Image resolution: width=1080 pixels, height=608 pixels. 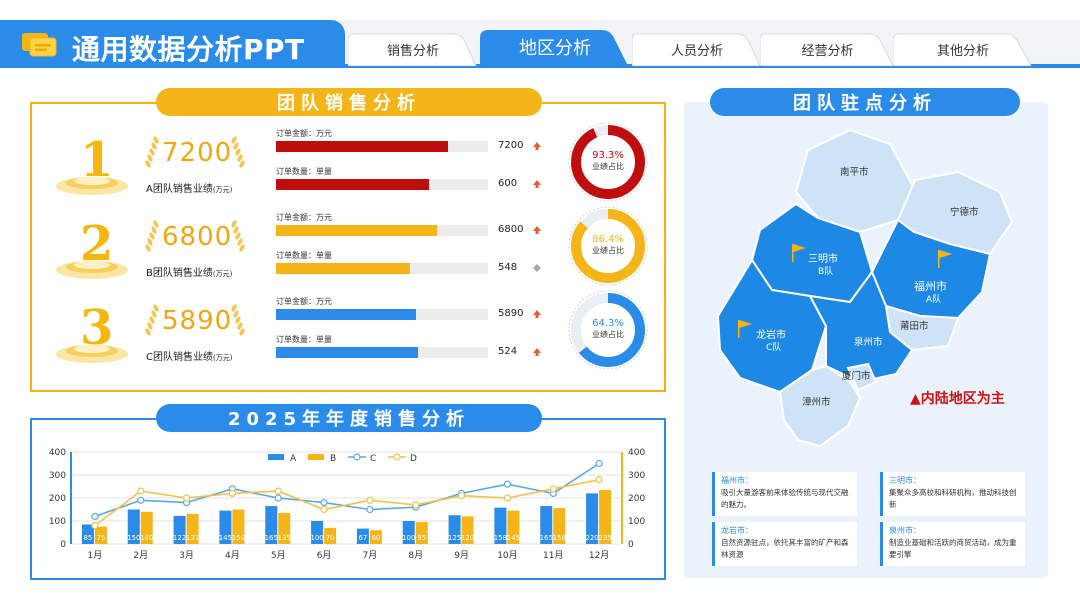 I want to click on tab-label: 销售分析, so click(x=412, y=51).